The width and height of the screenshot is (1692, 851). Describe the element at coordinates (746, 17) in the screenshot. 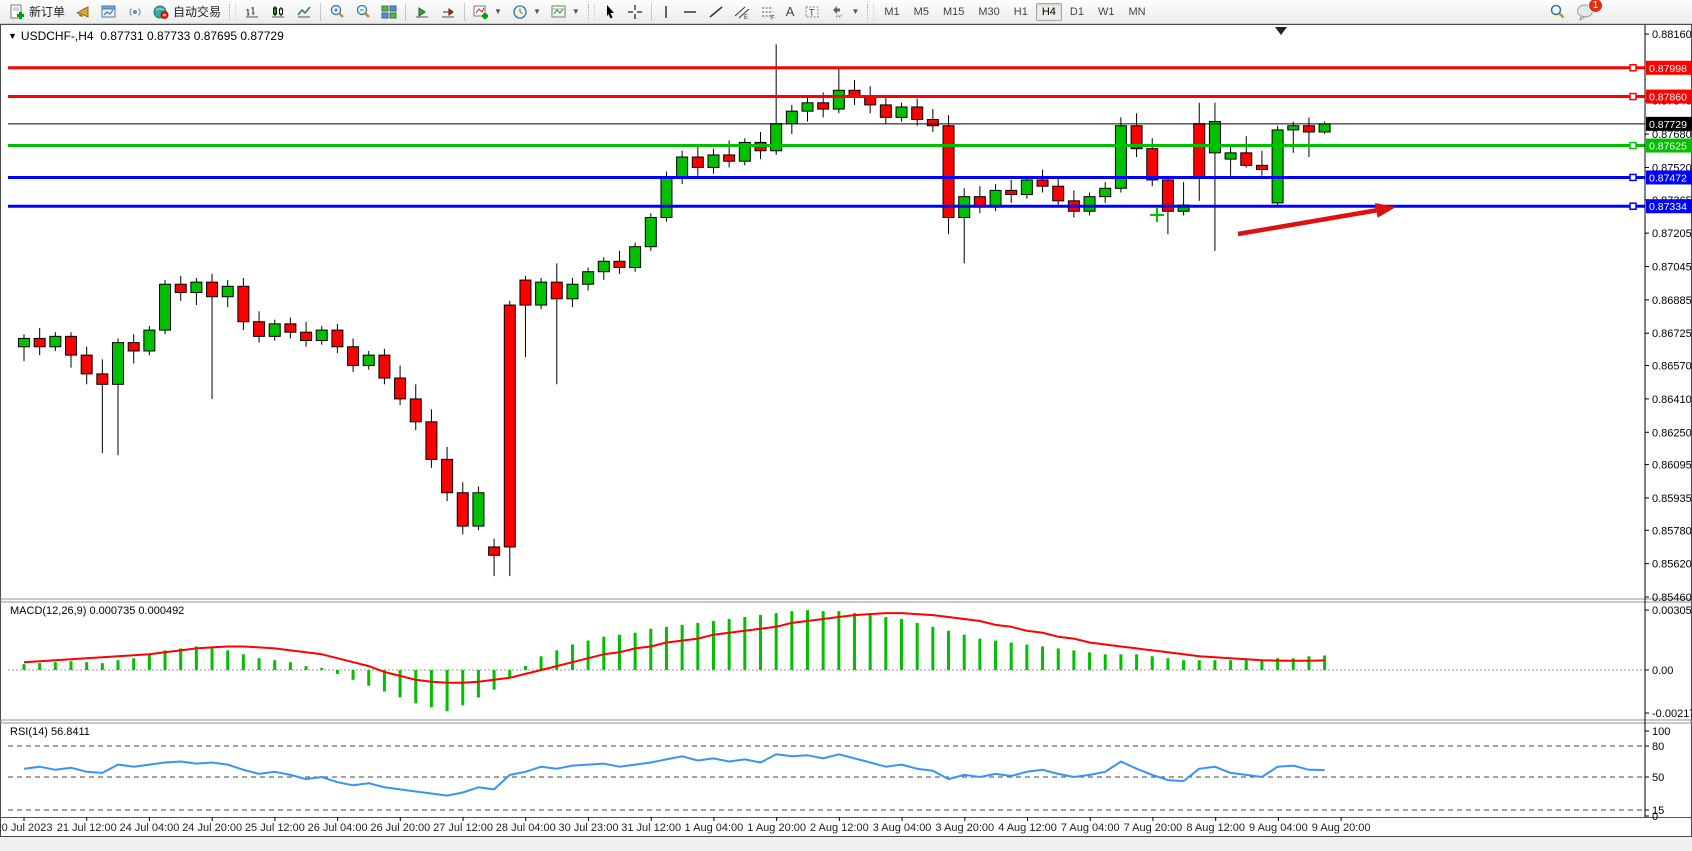

I see `svg-text: E` at that location.